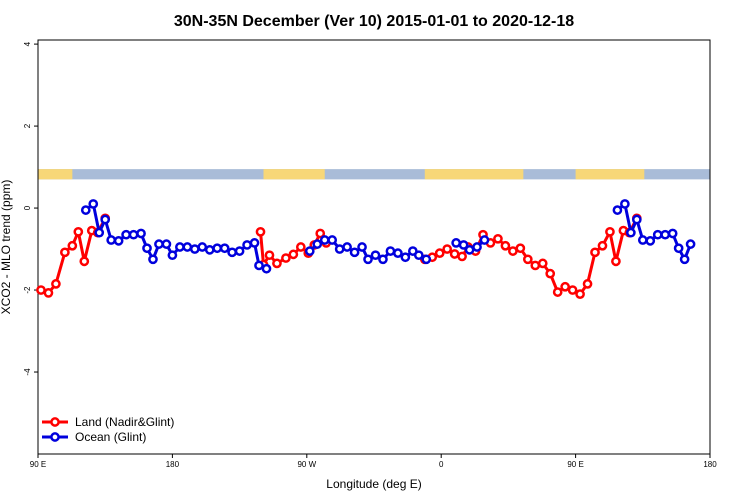 The height and width of the screenshot is (500, 750). Describe the element at coordinates (27, 43) in the screenshot. I see `y-tick-label: 4` at that location.